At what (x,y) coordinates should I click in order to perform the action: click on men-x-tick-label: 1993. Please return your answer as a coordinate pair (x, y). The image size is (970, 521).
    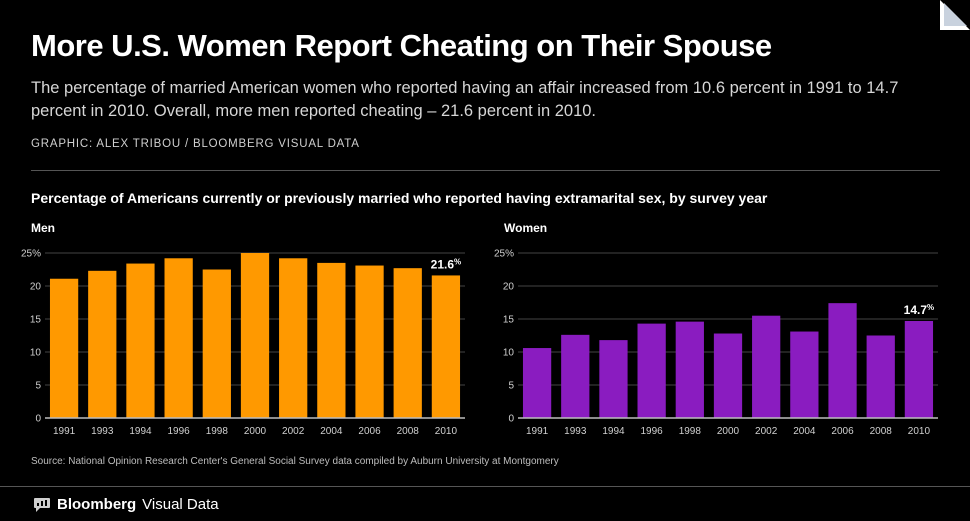
    Looking at the image, I should click on (102, 431).